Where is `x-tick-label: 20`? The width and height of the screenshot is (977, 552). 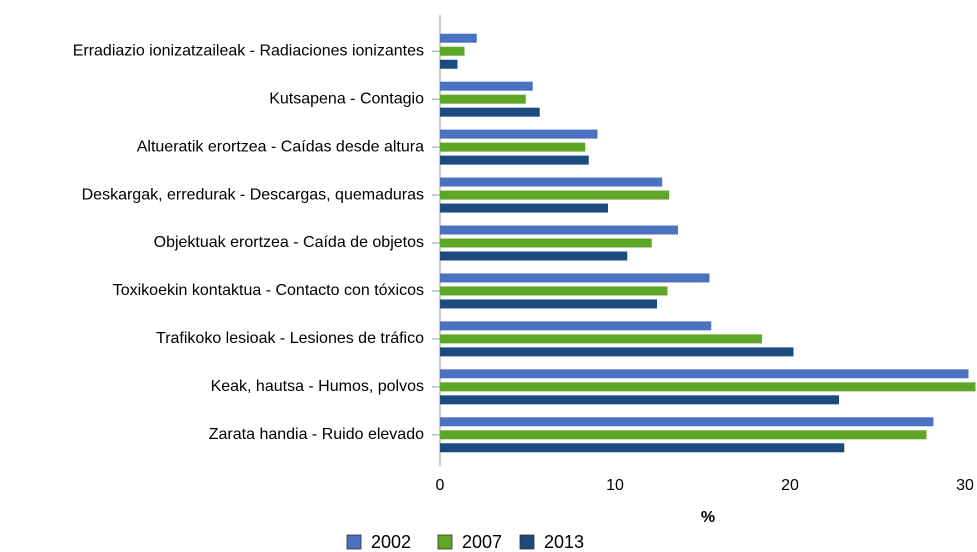 x-tick-label: 20 is located at coordinates (790, 485).